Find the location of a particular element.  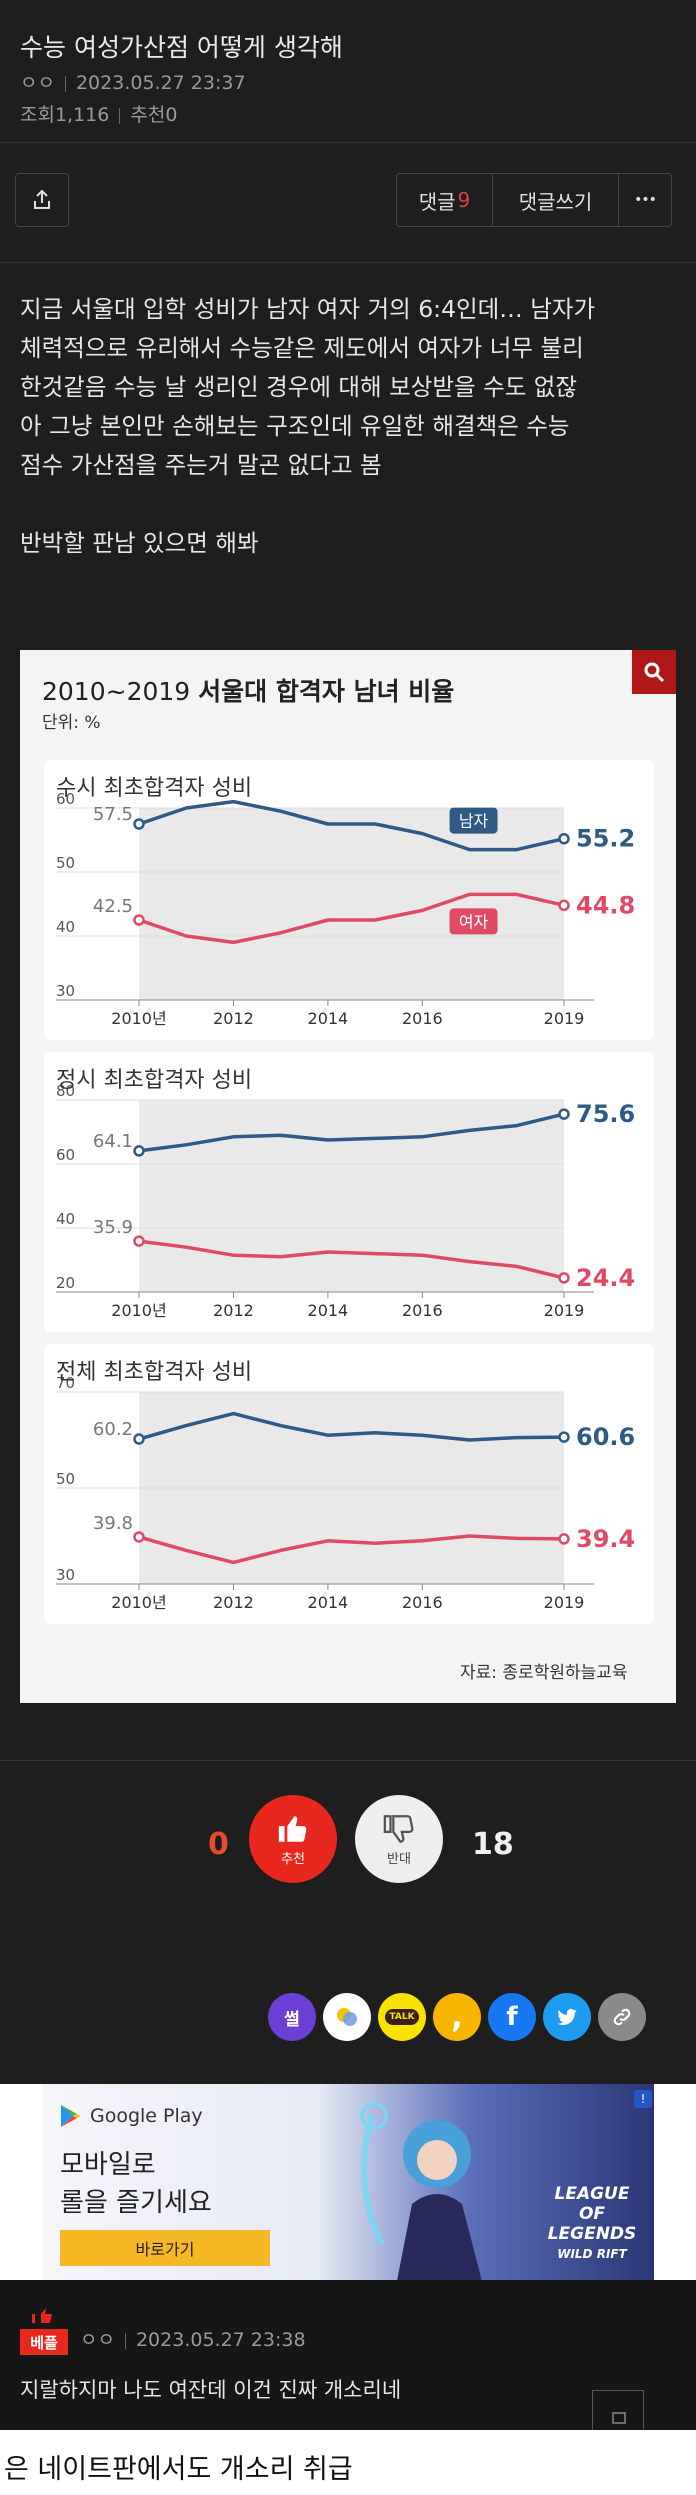

chart-title: 2010~2019 서울대 합격자 남녀 비율 is located at coordinates (248, 690).